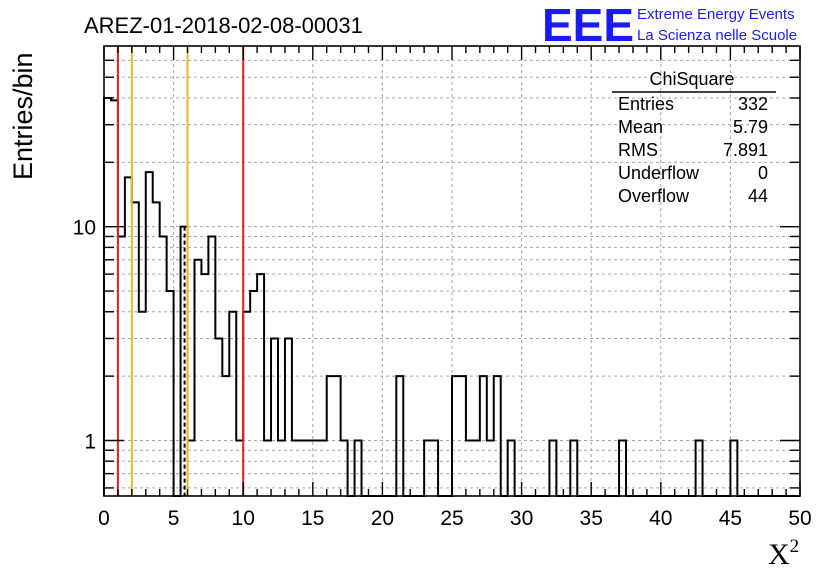 This screenshot has height=572, width=836. I want to click on logo-mark: EEE, so click(588, 25).